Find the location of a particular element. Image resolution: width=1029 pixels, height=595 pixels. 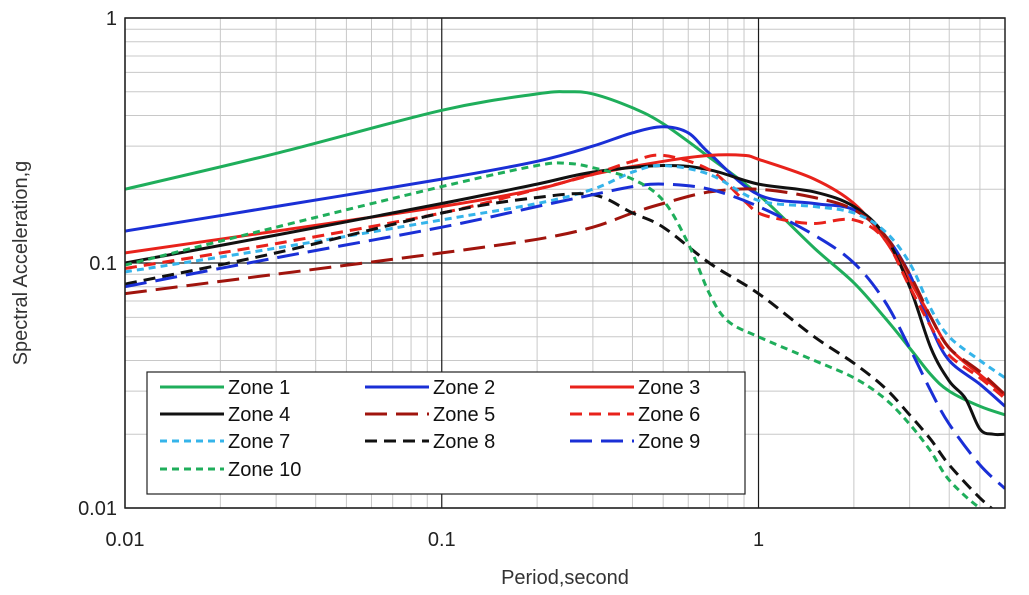

legend-label-zone-9: Zone 9 is located at coordinates (669, 442).